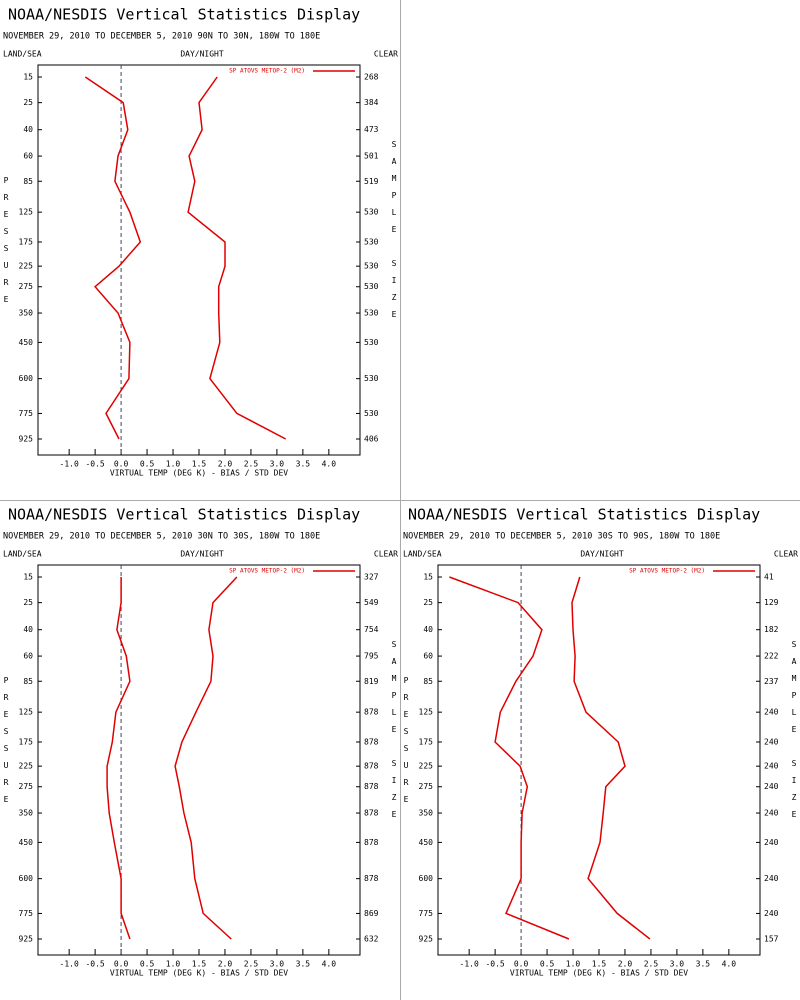  Describe the element at coordinates (69, 964) in the screenshot. I see `x-tick-label: -1.0` at that location.